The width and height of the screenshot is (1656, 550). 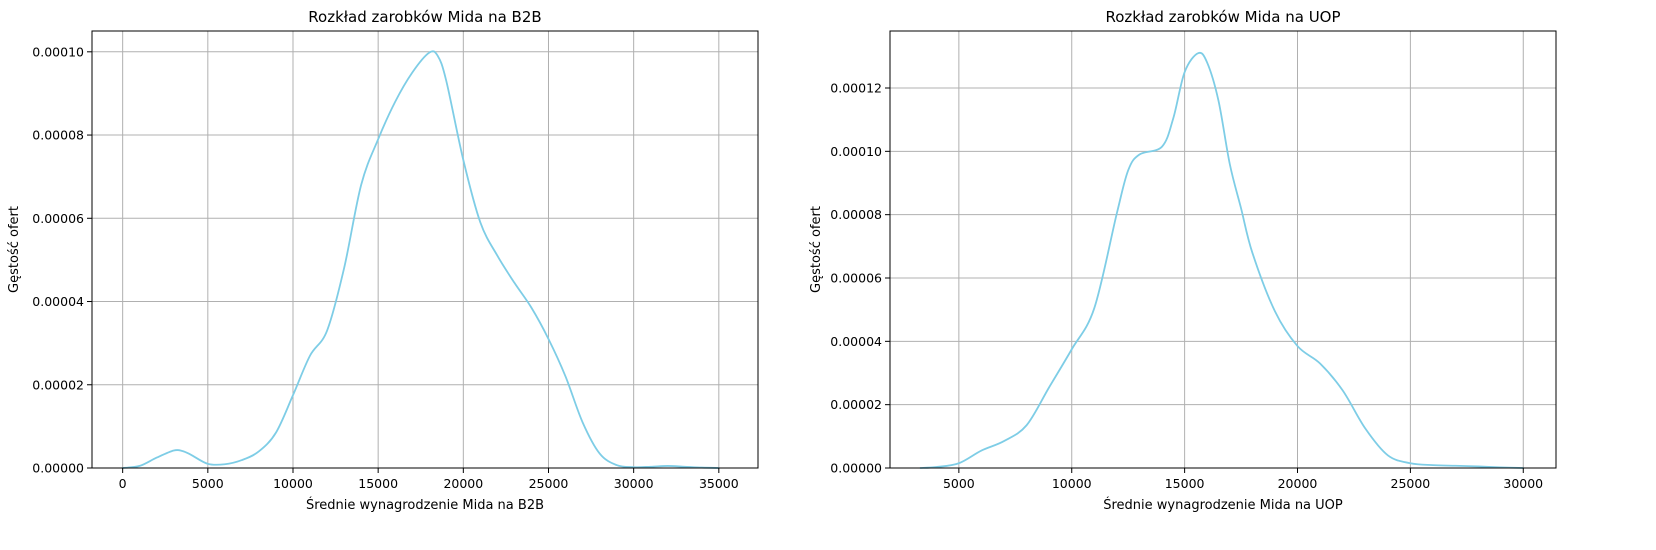 What do you see at coordinates (429, 479) in the screenshot?
I see `x-axis-ticks: 0 5000 10000 15000 20000 25000 30000 35000` at bounding box center [429, 479].